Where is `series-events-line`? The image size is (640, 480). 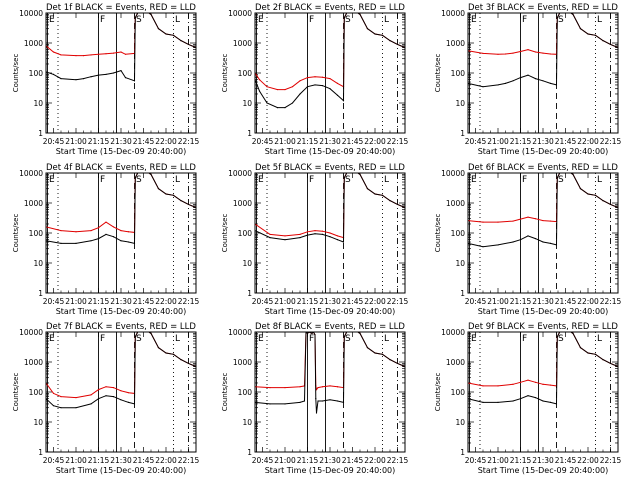
series-events-line is located at coordinates (543, 210).